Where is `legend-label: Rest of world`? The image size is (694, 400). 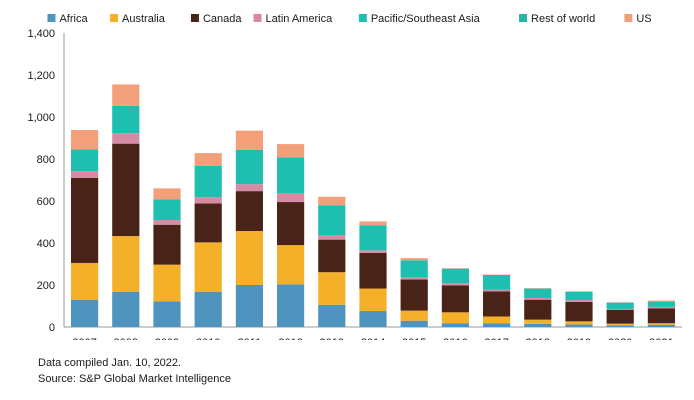 legend-label: Rest of world is located at coordinates (563, 19).